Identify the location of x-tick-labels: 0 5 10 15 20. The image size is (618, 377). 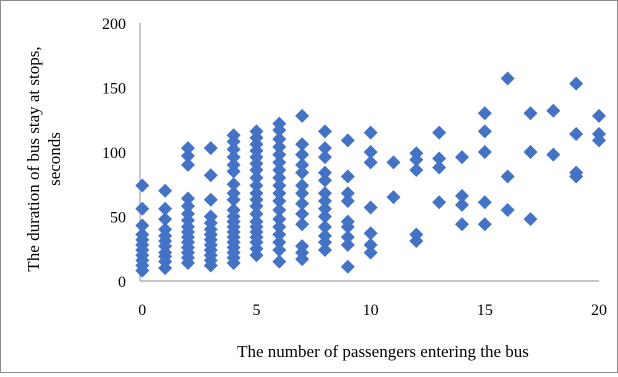
(372, 310).